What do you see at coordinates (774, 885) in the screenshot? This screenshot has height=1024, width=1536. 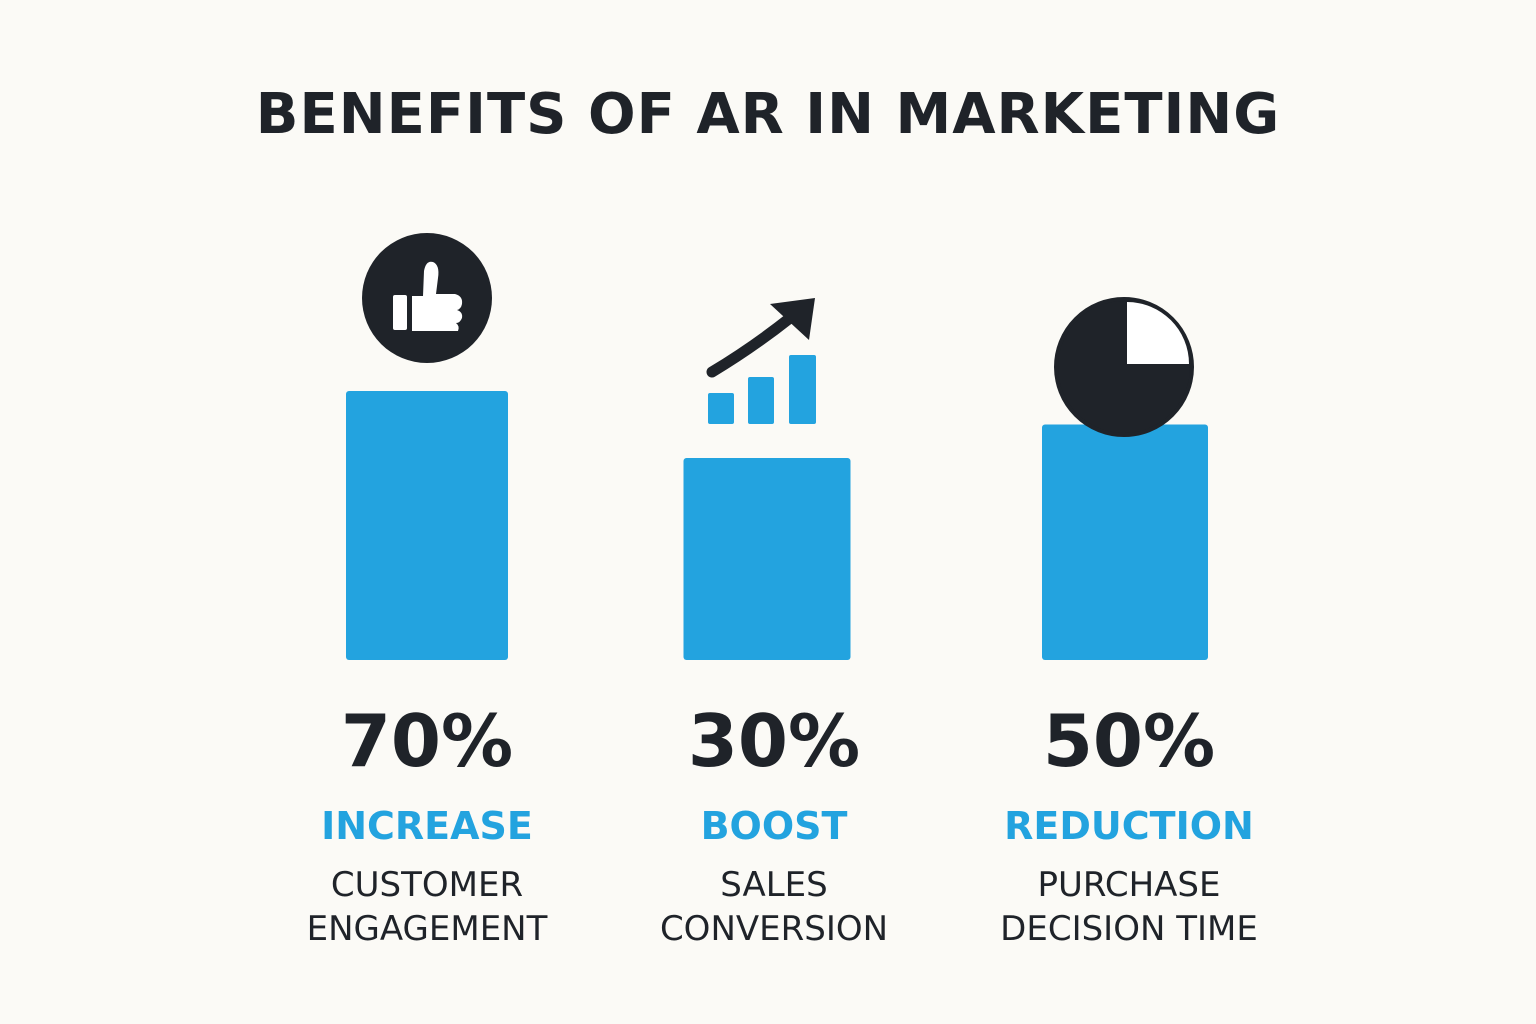 I see `description-line: SALES` at bounding box center [774, 885].